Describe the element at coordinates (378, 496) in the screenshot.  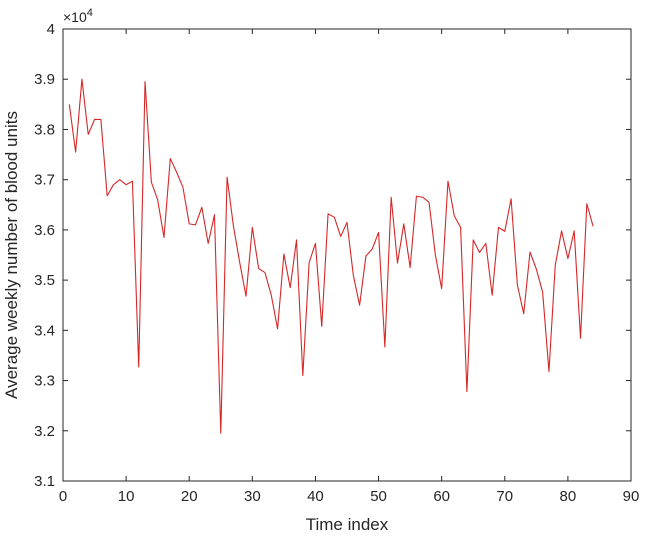
I see `x-tick-label: 50` at that location.